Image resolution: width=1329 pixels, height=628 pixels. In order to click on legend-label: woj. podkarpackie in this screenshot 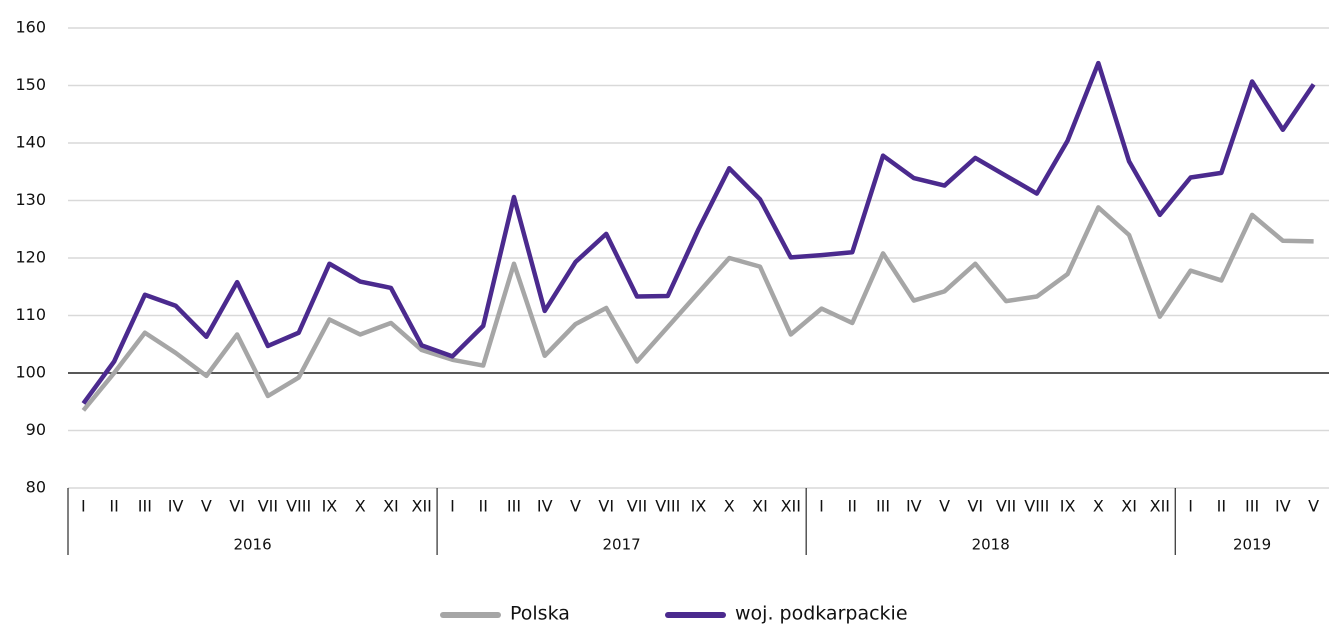, I will do `click(821, 614)`.